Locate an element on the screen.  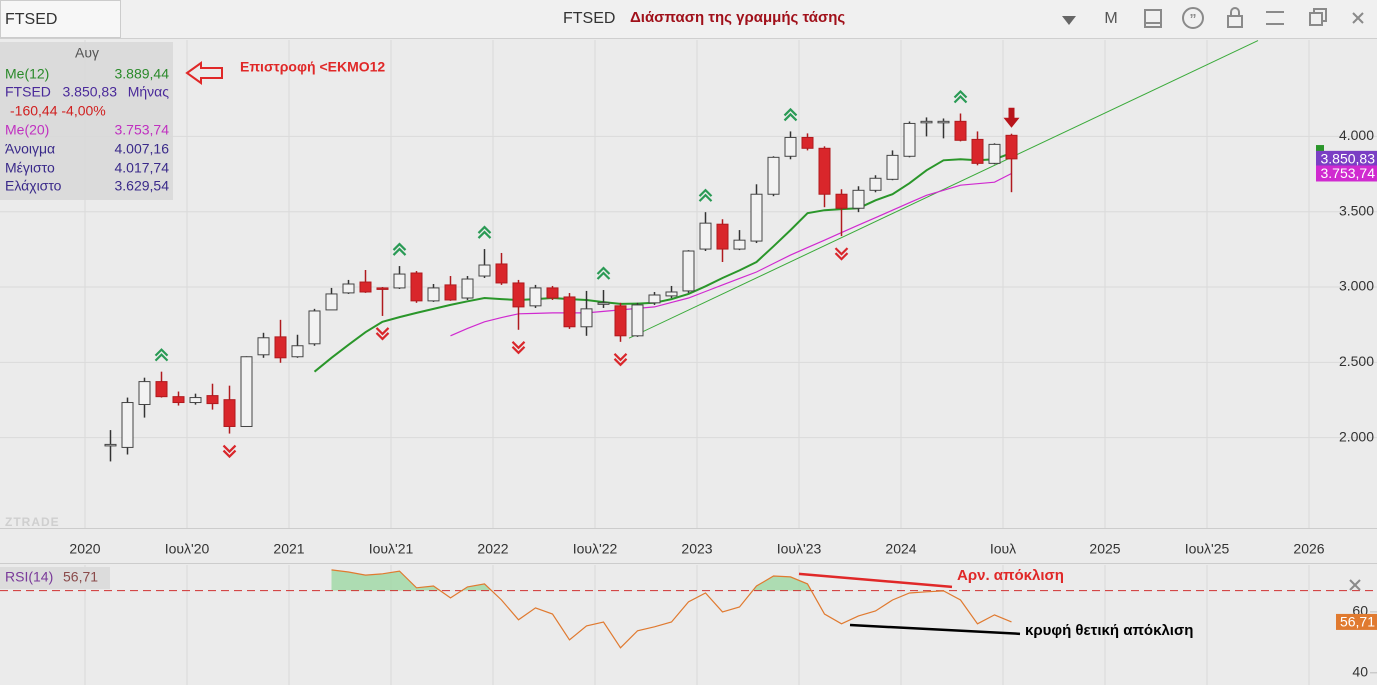
price-tag-label: 3.850,83 is located at coordinates (1348, 159).